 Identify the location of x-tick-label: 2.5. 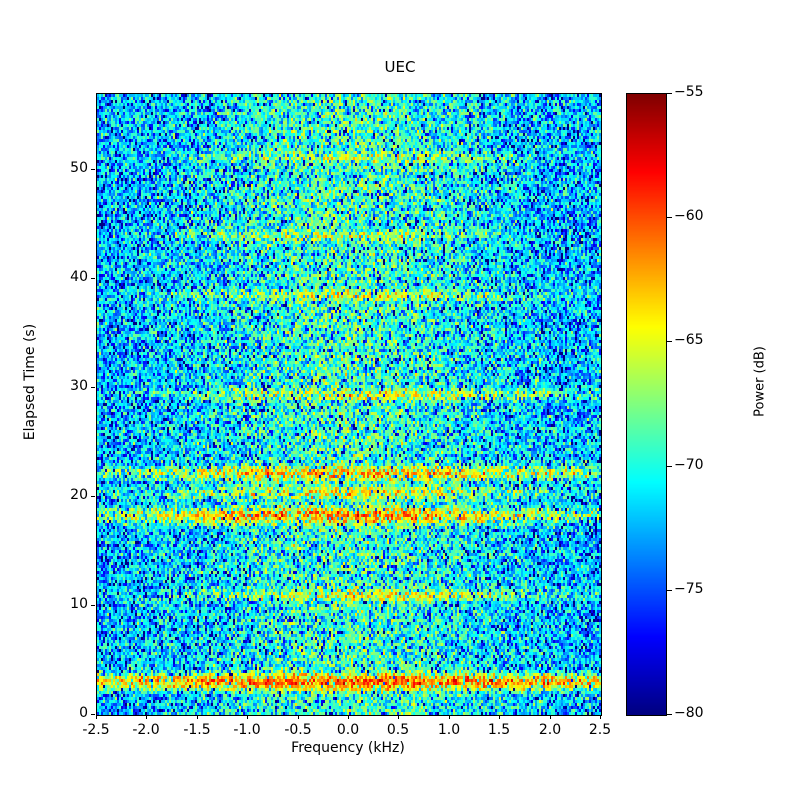
(600, 730).